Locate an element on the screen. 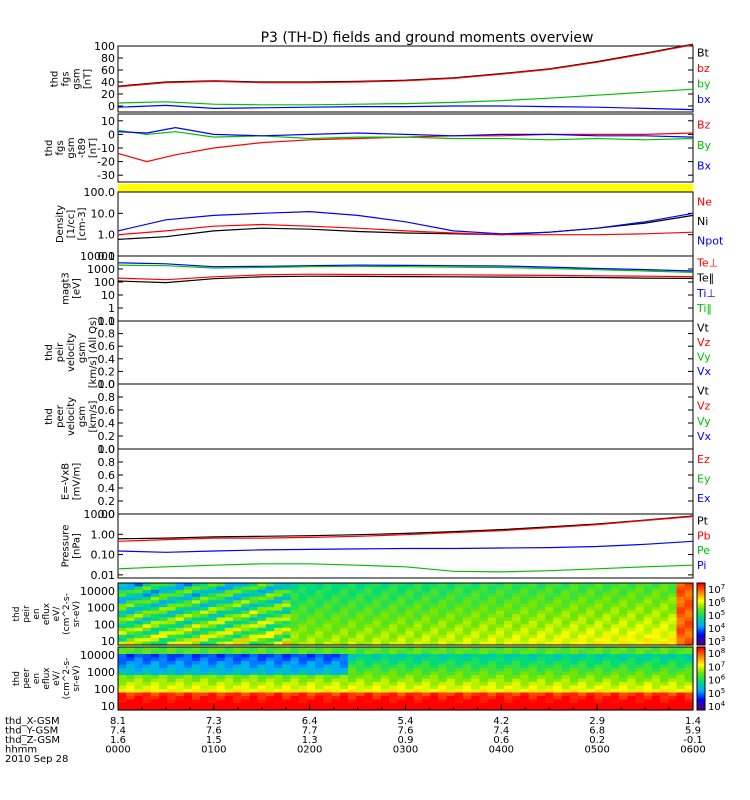 This screenshot has width=750, height=800. x-row-value: 7.3 is located at coordinates (214, 721).